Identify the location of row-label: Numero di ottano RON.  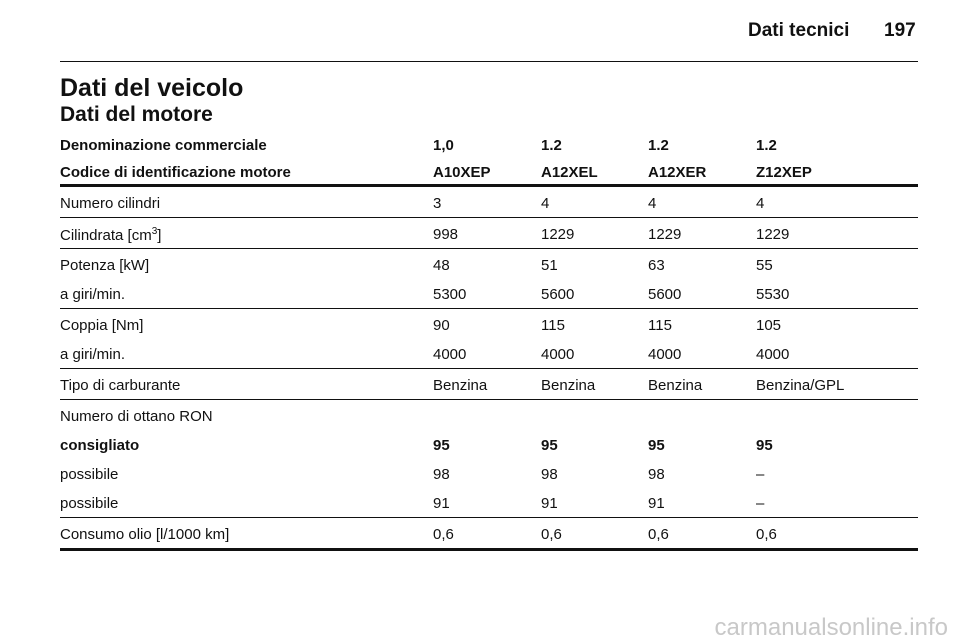
(136, 416).